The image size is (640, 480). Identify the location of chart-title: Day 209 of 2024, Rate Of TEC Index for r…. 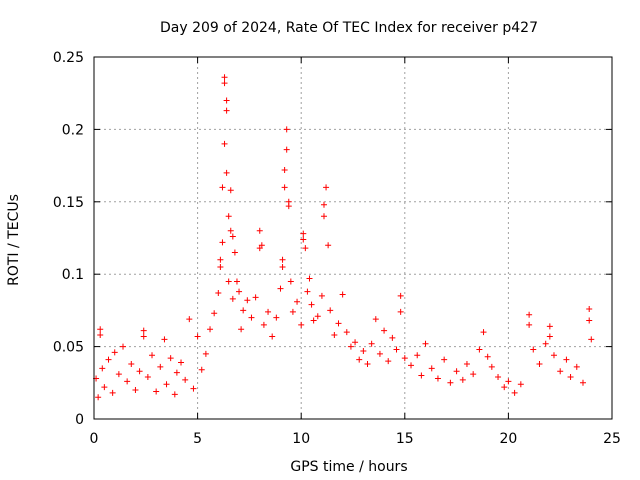
(349, 28).